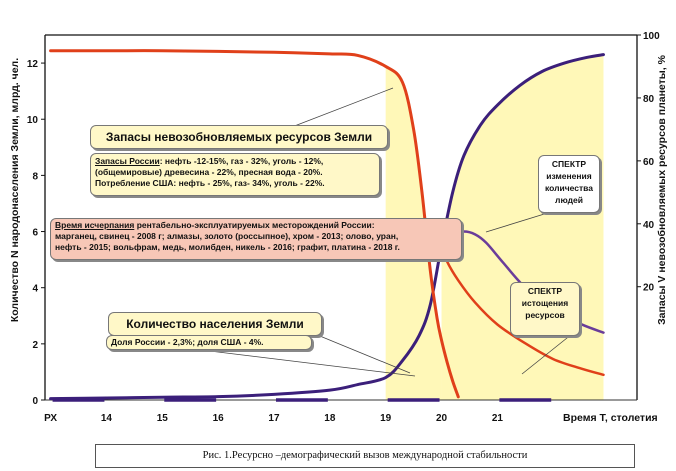 This screenshot has width=676, height=471. Describe the element at coordinates (498, 418) in the screenshot. I see `x-tick-label: 21` at that location.